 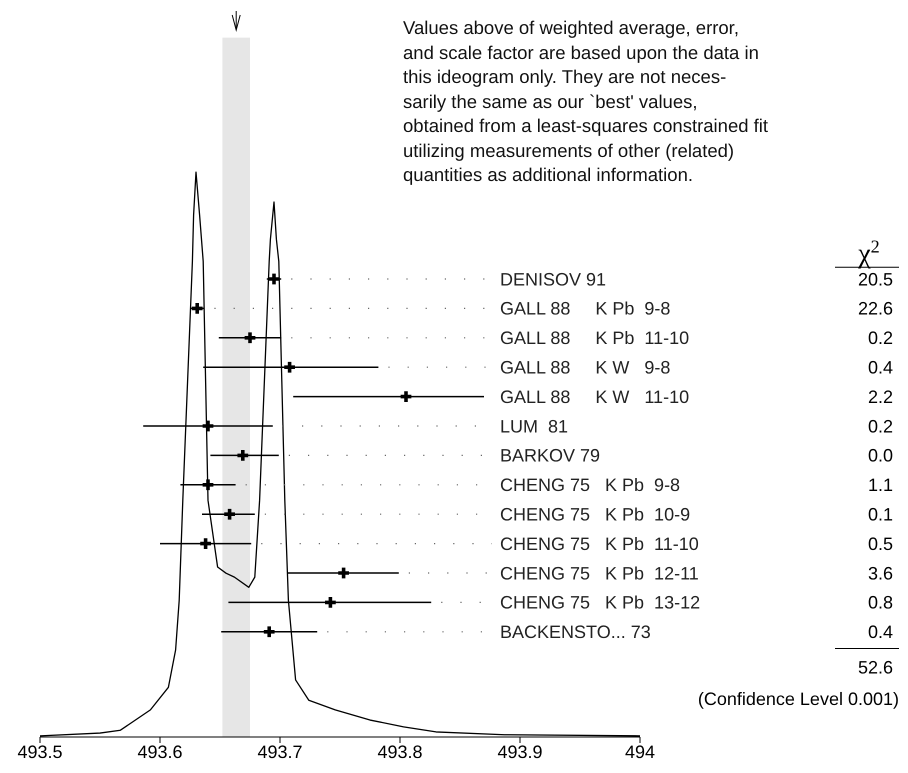 I want to click on x-tick-label: 493.7, so click(x=280, y=752).